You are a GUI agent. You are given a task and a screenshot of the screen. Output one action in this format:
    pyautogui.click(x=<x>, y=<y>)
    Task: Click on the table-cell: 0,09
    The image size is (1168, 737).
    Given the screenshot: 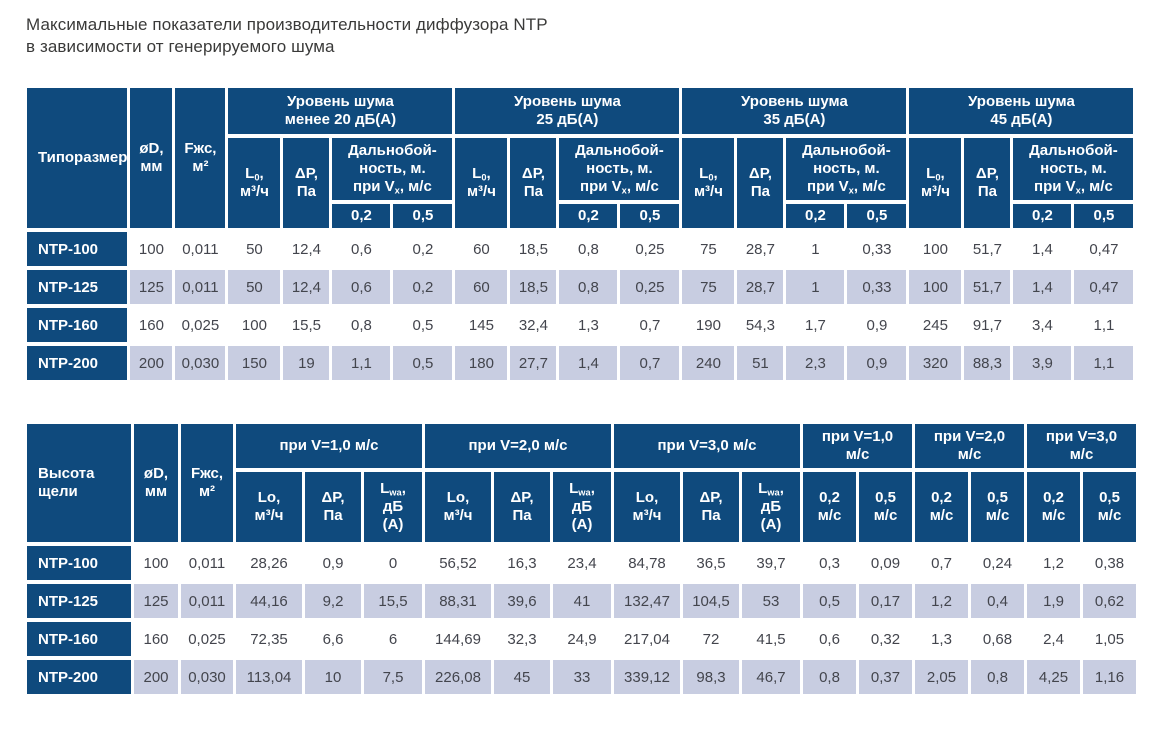 What is the action you would take?
    pyautogui.click(x=885, y=563)
    